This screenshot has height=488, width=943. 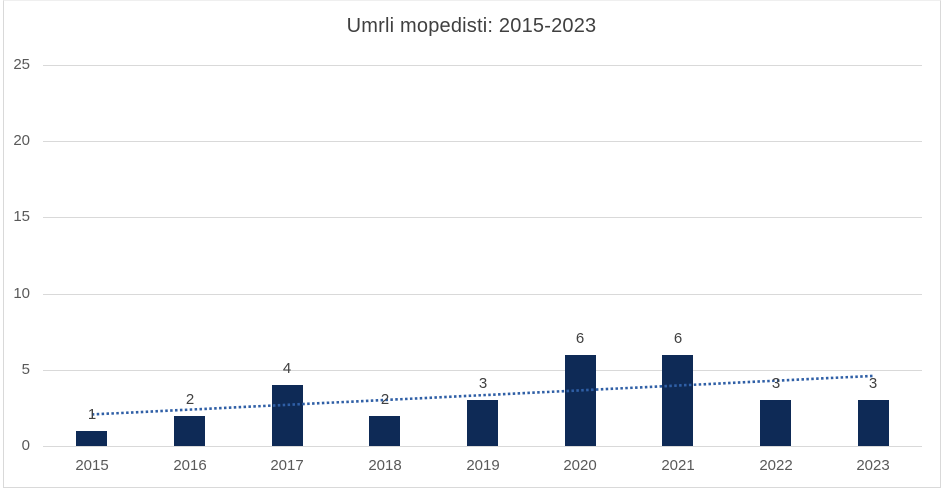 What do you see at coordinates (776, 465) in the screenshot?
I see `x-axis-tick-label: 2022` at bounding box center [776, 465].